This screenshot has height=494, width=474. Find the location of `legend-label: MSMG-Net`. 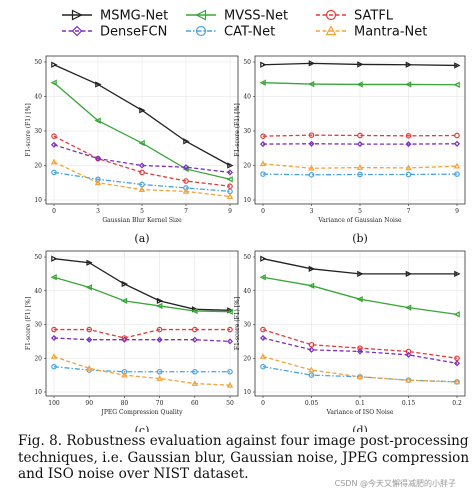

legend-label: MSMG-Net is located at coordinates (134, 16).